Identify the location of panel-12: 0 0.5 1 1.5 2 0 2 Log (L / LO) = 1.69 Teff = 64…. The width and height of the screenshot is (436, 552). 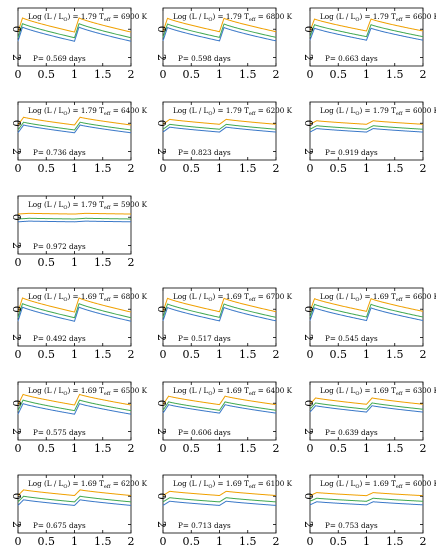
(224, 418).